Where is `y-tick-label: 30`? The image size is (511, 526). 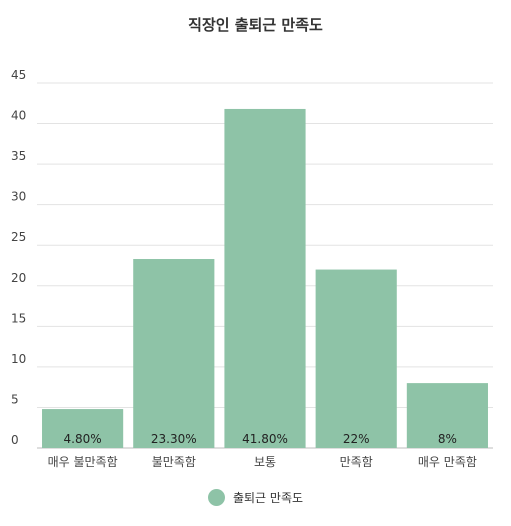 y-tick-label: 30 is located at coordinates (18, 197).